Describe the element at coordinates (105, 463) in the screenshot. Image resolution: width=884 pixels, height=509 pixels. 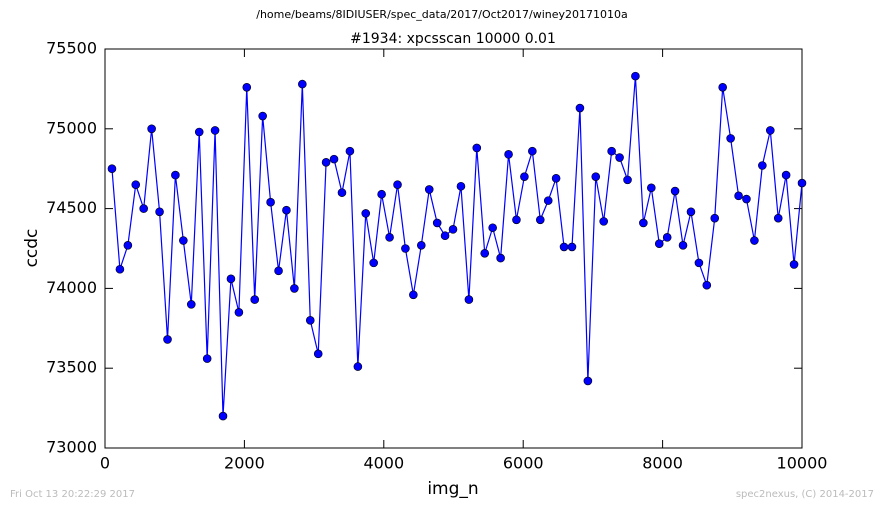
I see `x-tick-label: 0` at that location.